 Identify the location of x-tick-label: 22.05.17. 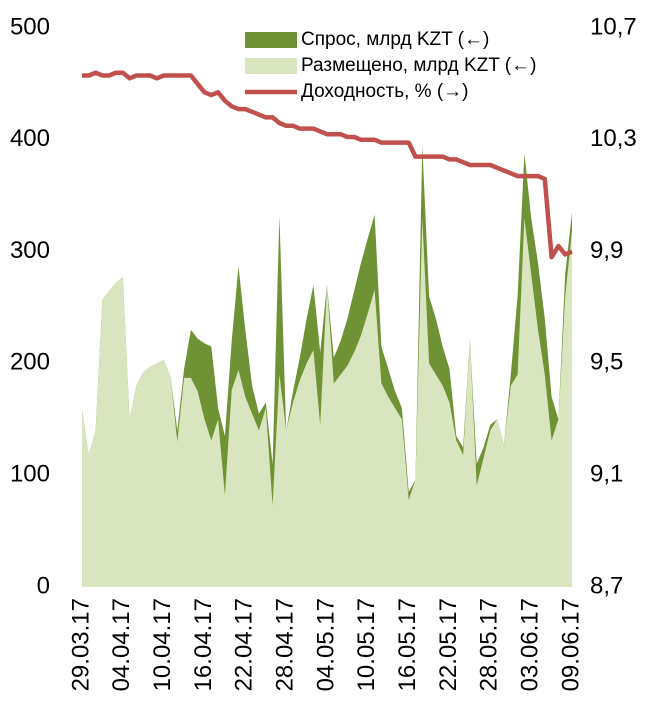
(448, 644).